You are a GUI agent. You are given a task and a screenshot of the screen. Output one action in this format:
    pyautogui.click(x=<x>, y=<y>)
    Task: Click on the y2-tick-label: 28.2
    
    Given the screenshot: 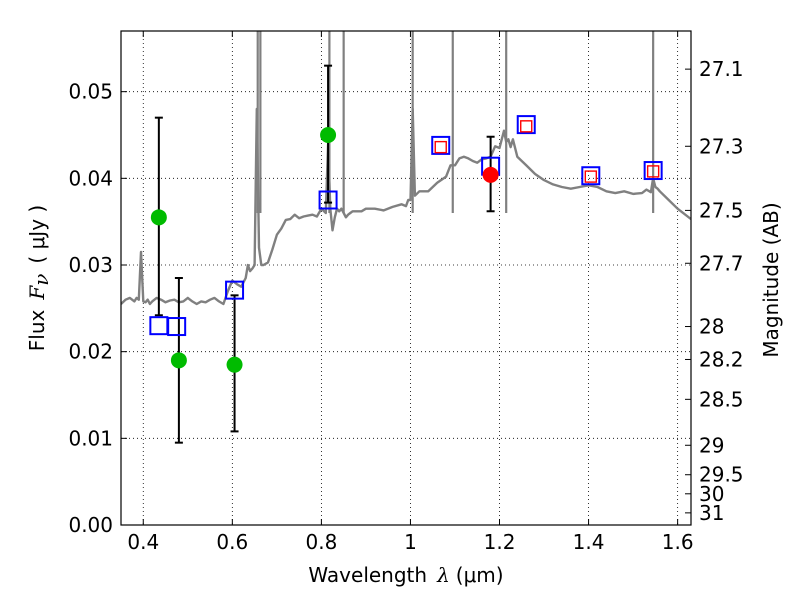 What is the action you would take?
    pyautogui.click(x=721, y=359)
    